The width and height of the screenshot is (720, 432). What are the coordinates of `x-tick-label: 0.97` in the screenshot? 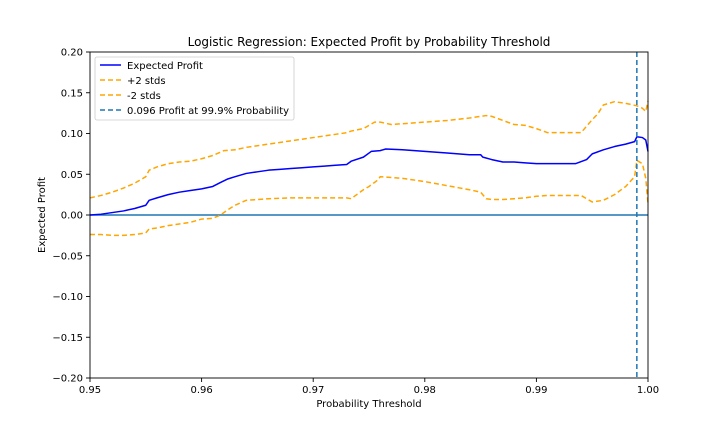 It's located at (313, 390).